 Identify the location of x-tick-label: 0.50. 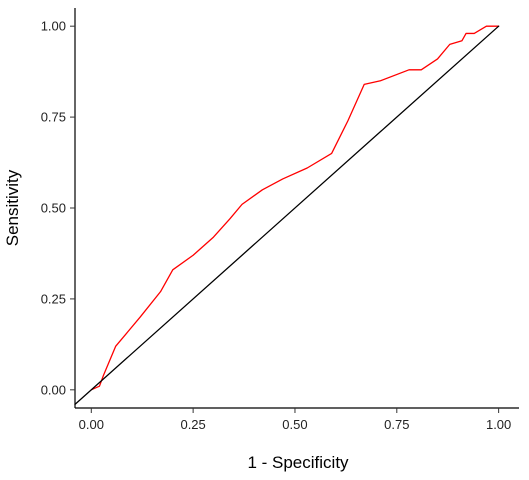
(294, 424).